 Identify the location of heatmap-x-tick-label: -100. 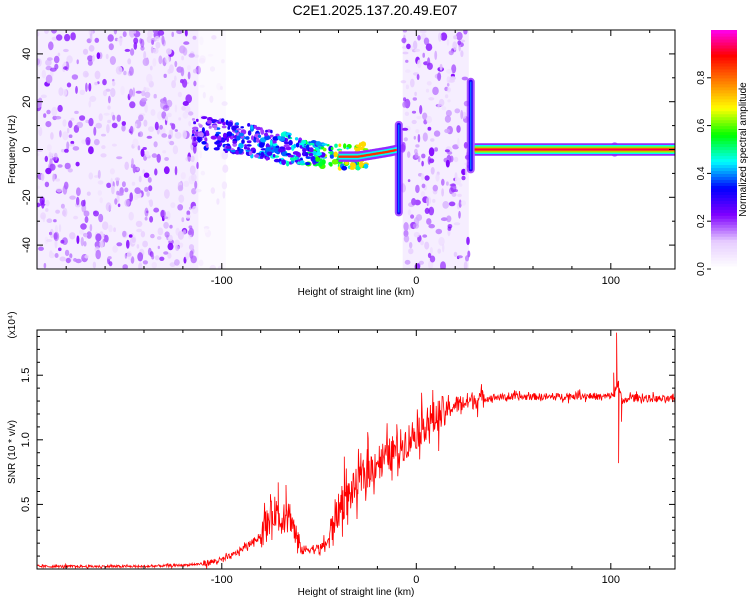
(222, 281).